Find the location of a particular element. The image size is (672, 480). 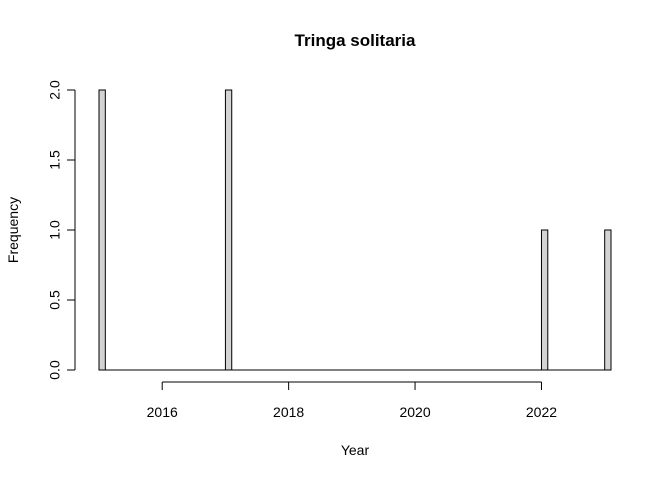

y-tick-label-0.0: 0.0 is located at coordinates (55, 370).